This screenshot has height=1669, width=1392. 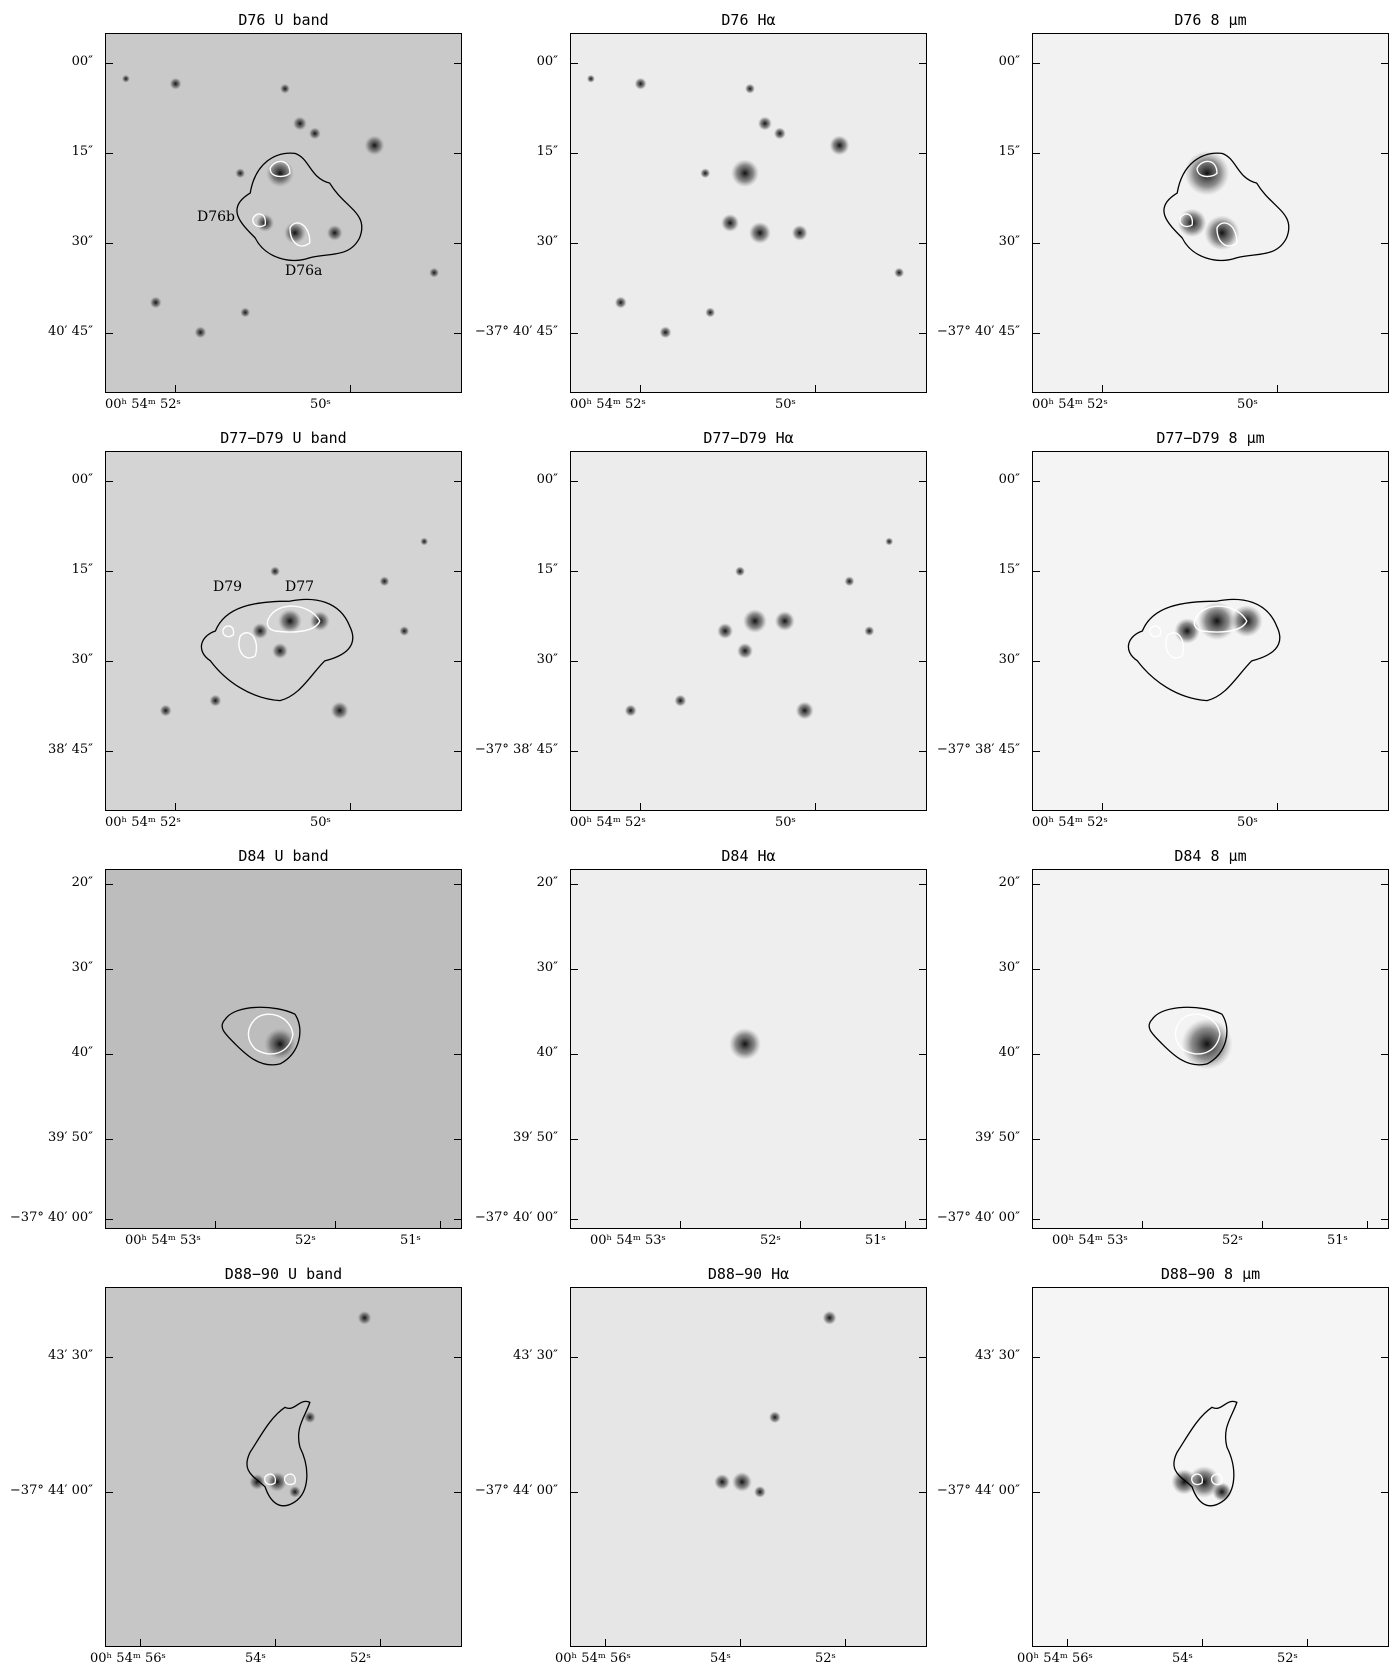 What do you see at coordinates (82, 479) in the screenshot?
I see `y-tick-label: 00″` at bounding box center [82, 479].